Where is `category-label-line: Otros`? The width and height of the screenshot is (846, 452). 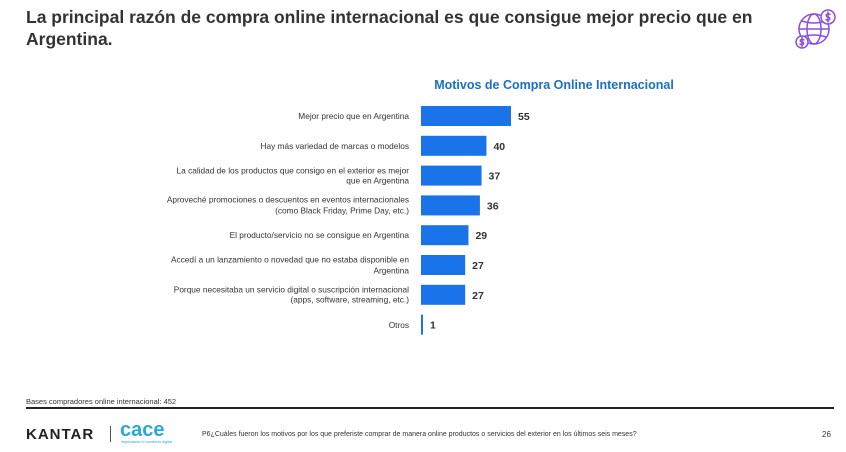 category-label-line: Otros is located at coordinates (398, 324).